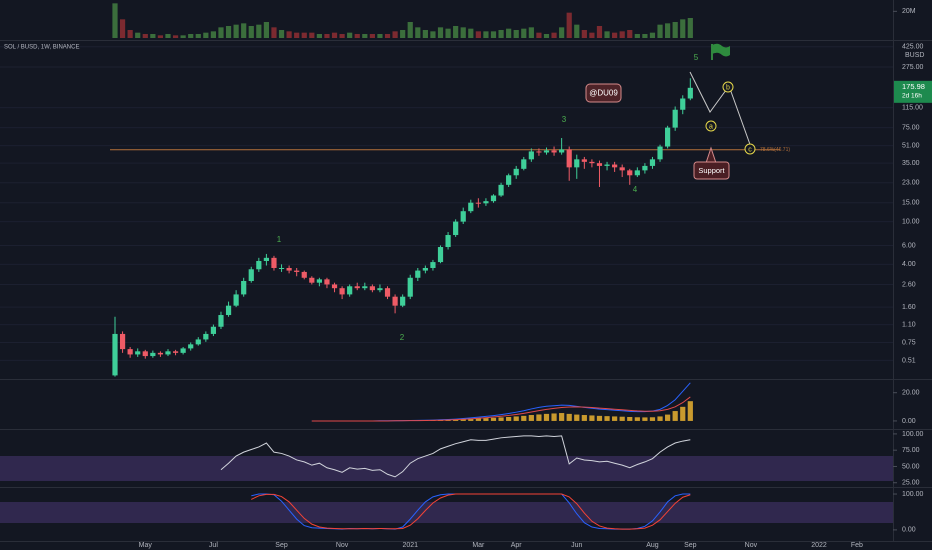 The image size is (932, 550). I want to click on countdown: 2d 16h, so click(912, 96).